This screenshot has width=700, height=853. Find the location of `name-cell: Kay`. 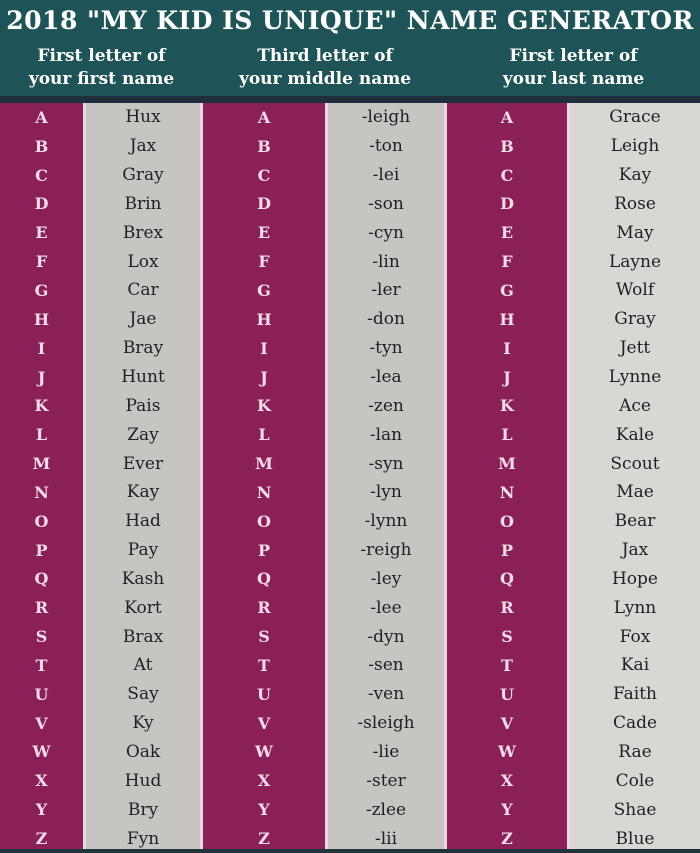

name-cell: Kay is located at coordinates (633, 175).